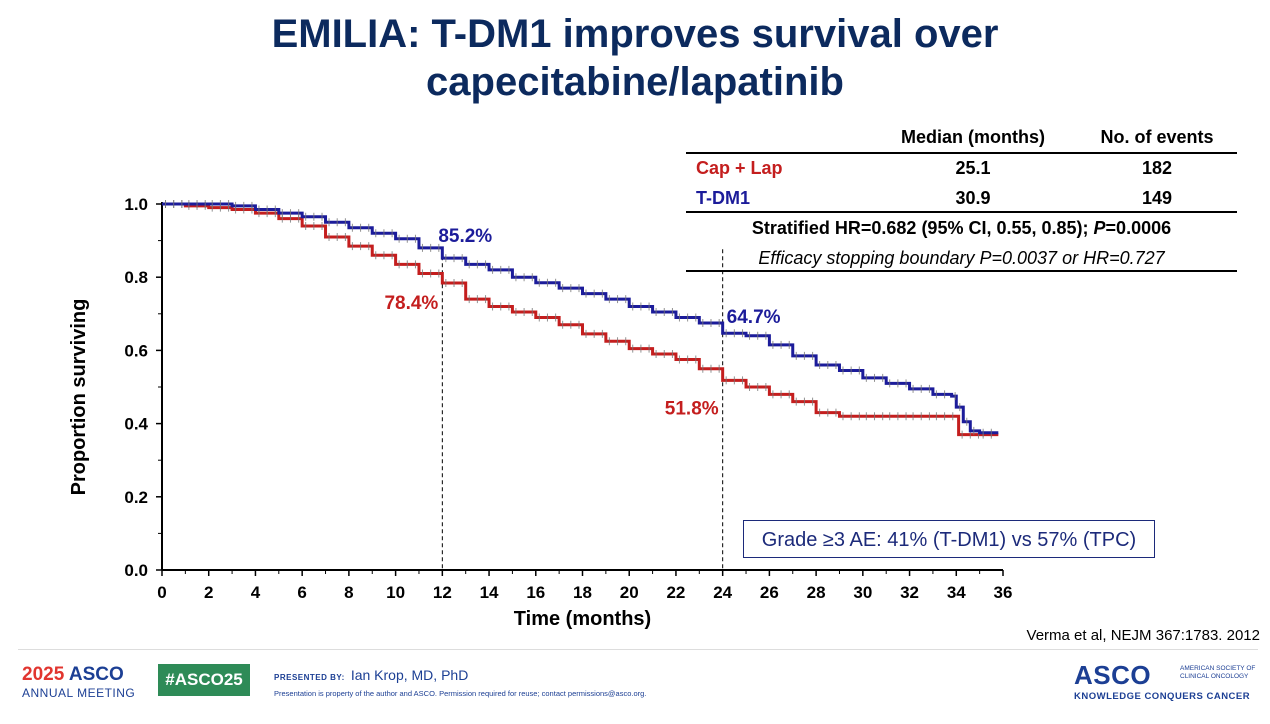 The image size is (1270, 724). What do you see at coordinates (43, 674) in the screenshot?
I see `meeting-year: 2025` at bounding box center [43, 674].